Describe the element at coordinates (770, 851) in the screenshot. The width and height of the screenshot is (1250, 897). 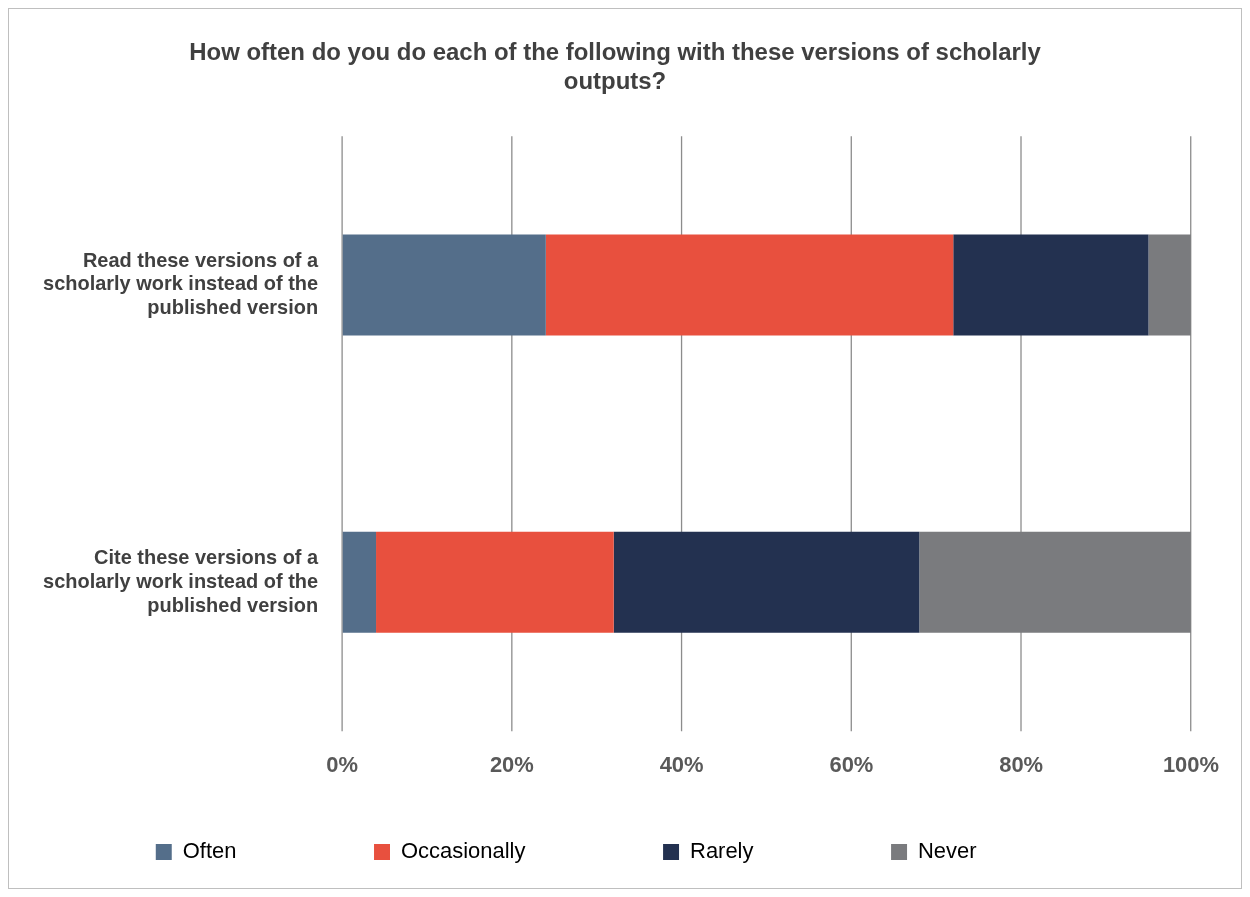
I see `legend-label: Rarely` at that location.